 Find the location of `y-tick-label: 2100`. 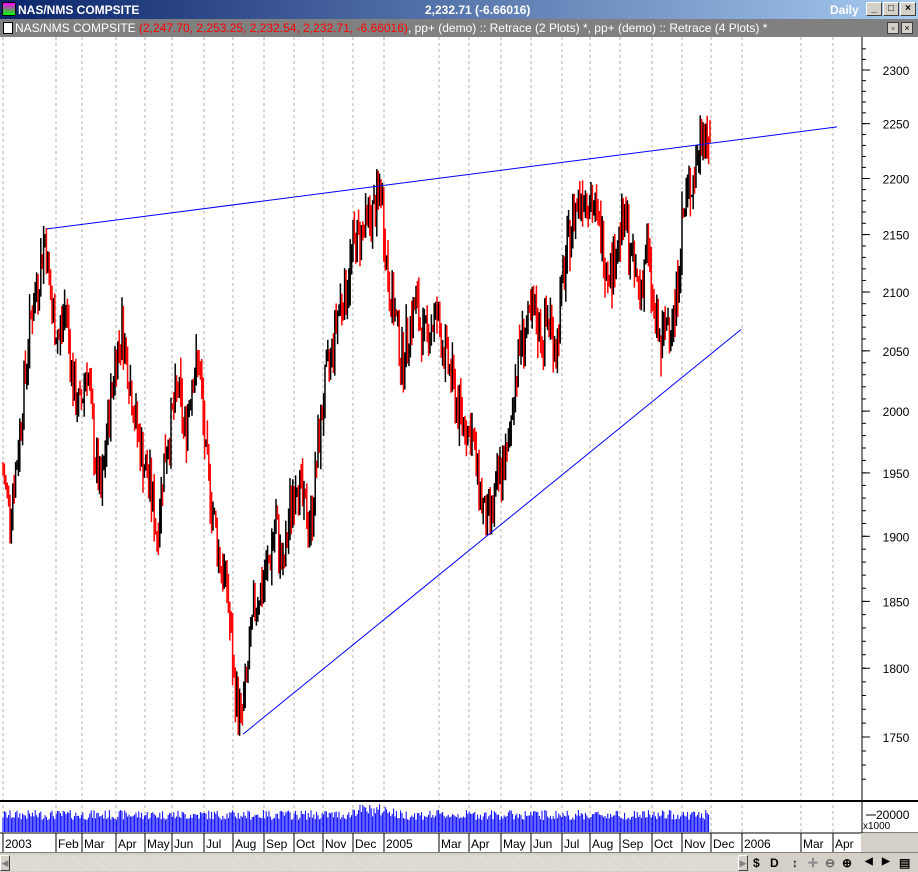

y-tick-label: 2100 is located at coordinates (896, 293).